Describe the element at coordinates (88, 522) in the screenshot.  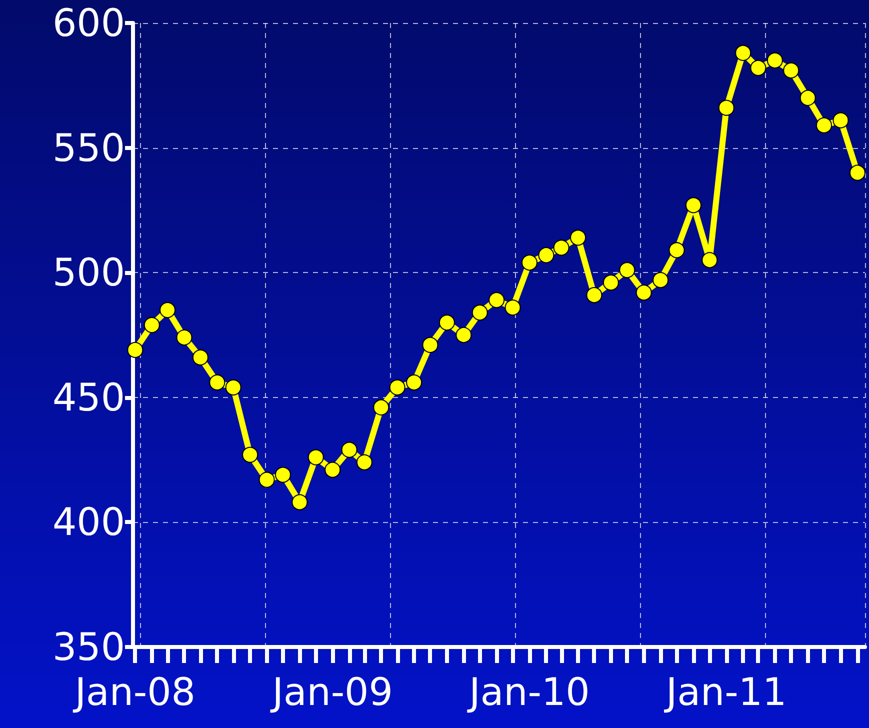
I see `y-tick-label: 400` at that location.